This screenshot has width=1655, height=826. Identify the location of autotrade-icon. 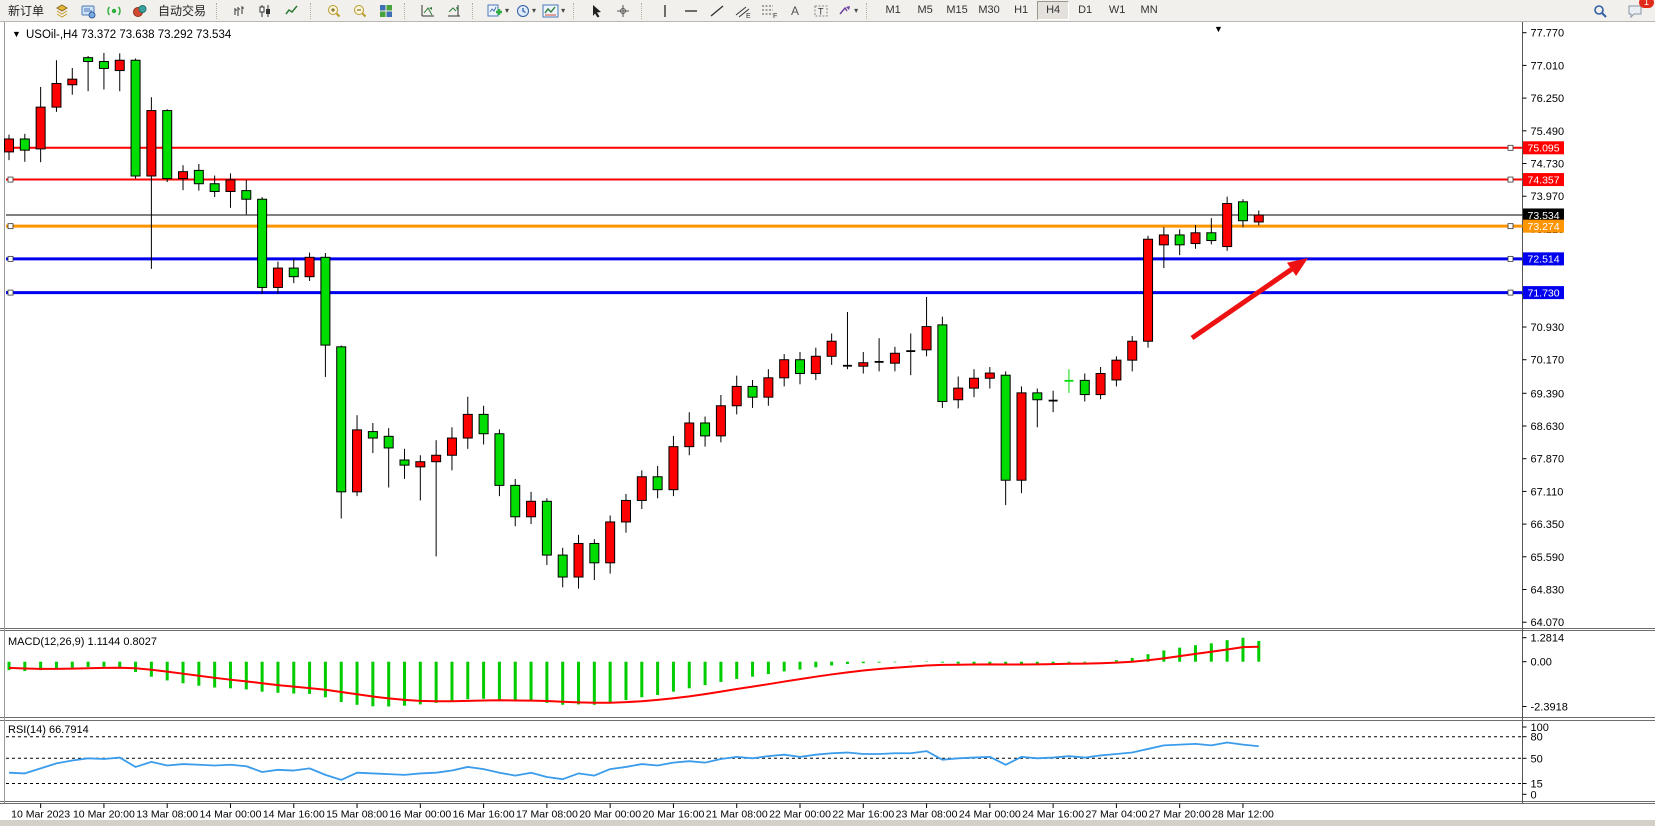
(140, 10).